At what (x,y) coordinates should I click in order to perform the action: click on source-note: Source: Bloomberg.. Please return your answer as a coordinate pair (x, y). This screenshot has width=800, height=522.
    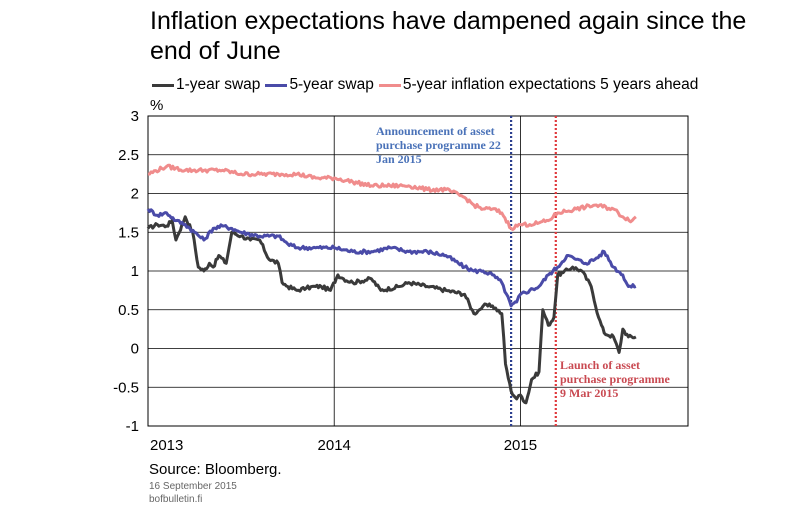
    Looking at the image, I should click on (215, 469).